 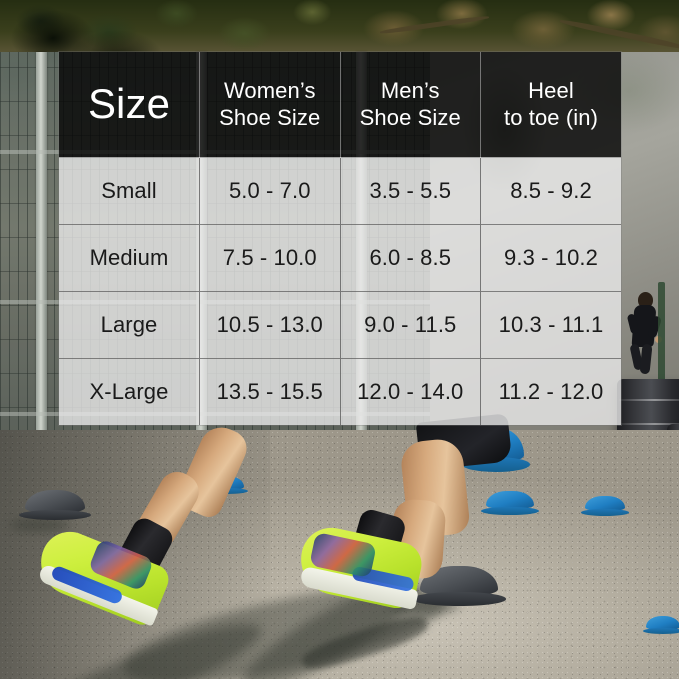 What do you see at coordinates (270, 118) in the screenshot?
I see `header-womens-line2: Shoe Size` at bounding box center [270, 118].